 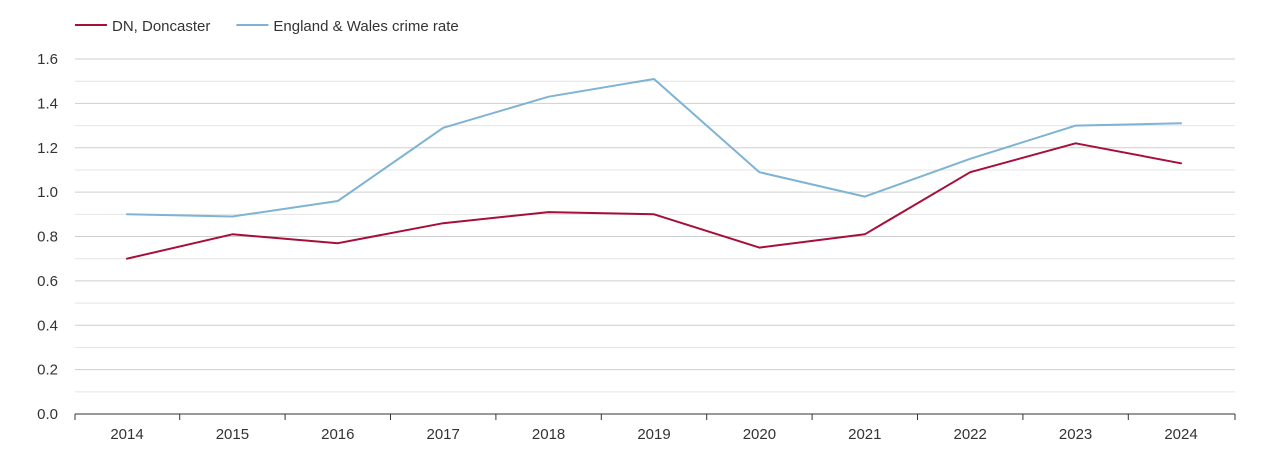 What do you see at coordinates (443, 434) in the screenshot?
I see `x-tick-label: 2017` at bounding box center [443, 434].